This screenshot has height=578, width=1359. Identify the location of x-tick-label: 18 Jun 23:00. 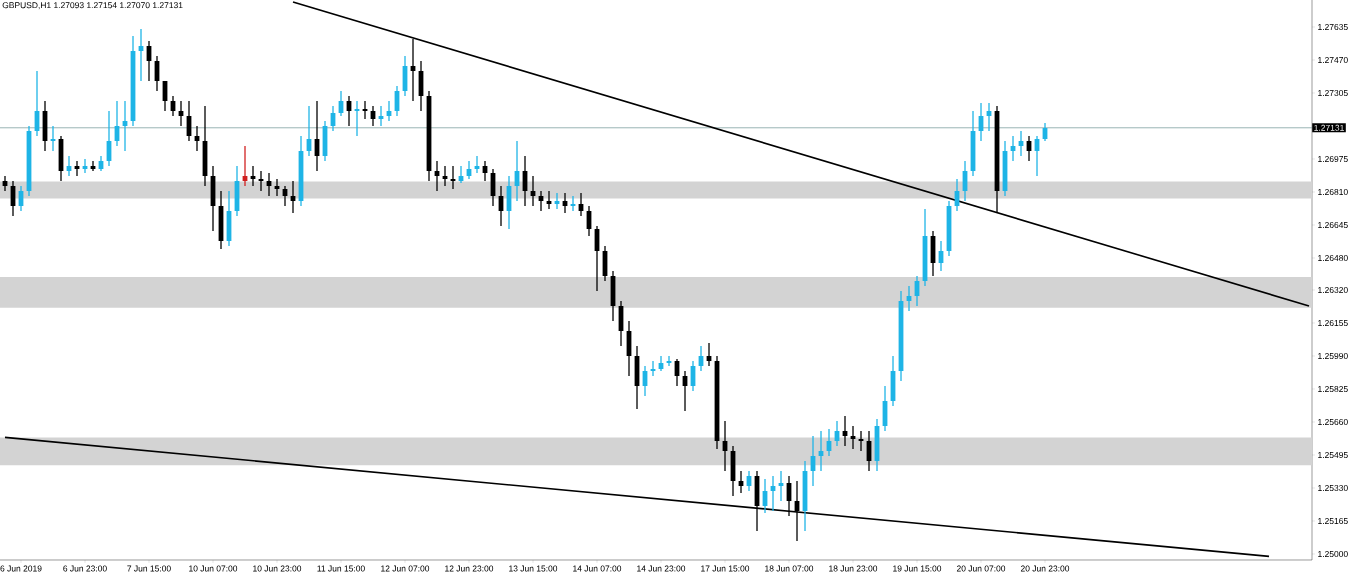
(853, 568).